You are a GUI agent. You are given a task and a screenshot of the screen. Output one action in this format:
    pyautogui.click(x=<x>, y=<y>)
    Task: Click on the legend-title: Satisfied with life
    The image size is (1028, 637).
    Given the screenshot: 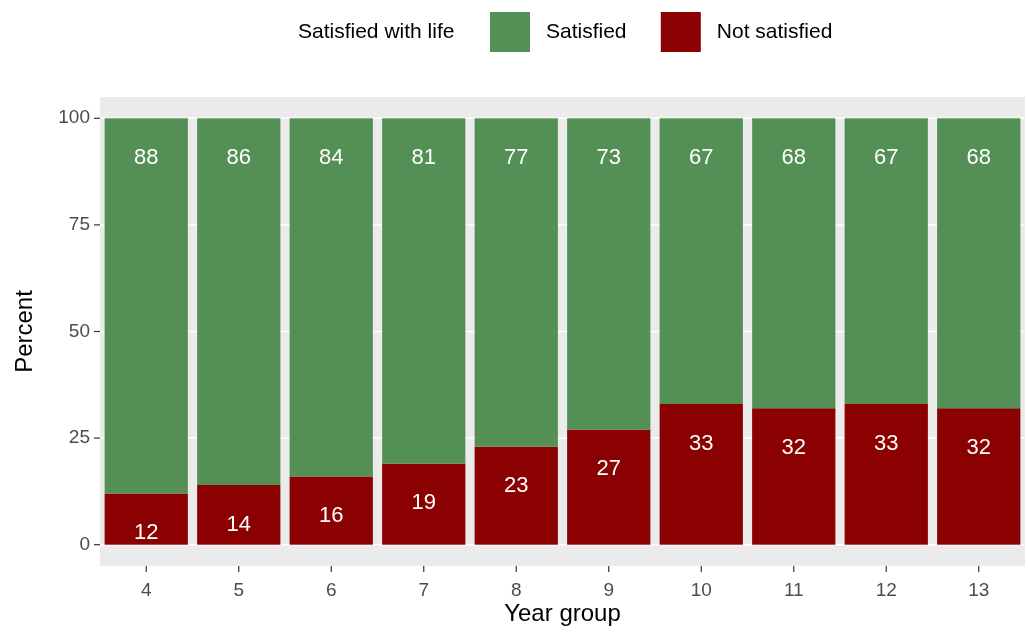 What is the action you would take?
    pyautogui.click(x=376, y=30)
    